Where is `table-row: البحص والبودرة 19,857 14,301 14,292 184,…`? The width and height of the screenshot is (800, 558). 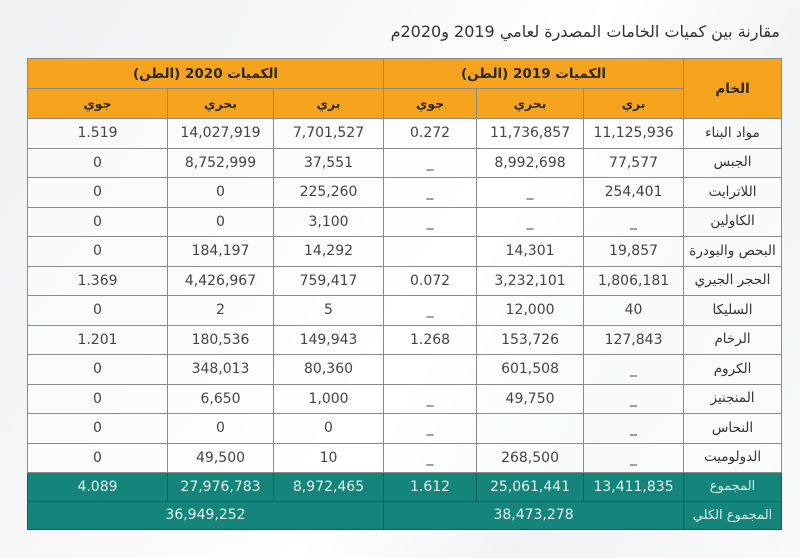 table-row: البحص والبودرة 19,857 14,301 14,292 184,… is located at coordinates (404, 251).